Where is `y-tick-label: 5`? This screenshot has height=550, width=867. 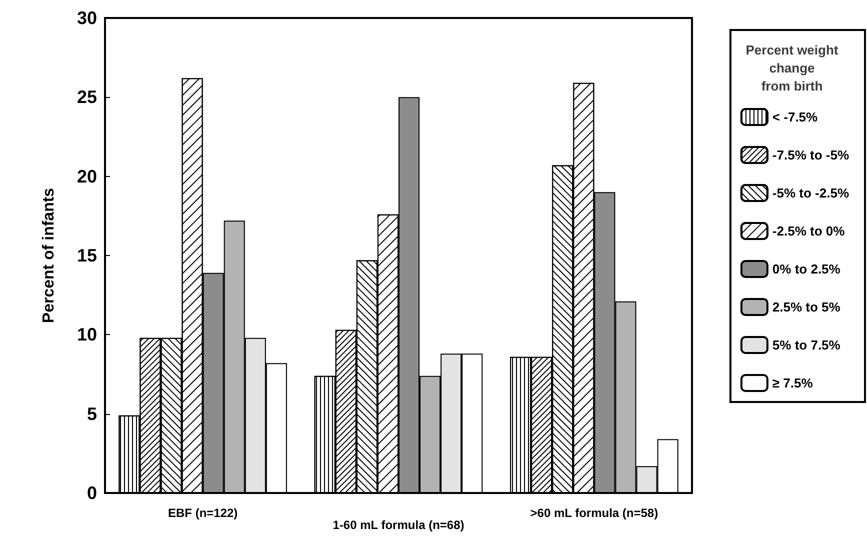
y-tick-label: 5 is located at coordinates (91, 414).